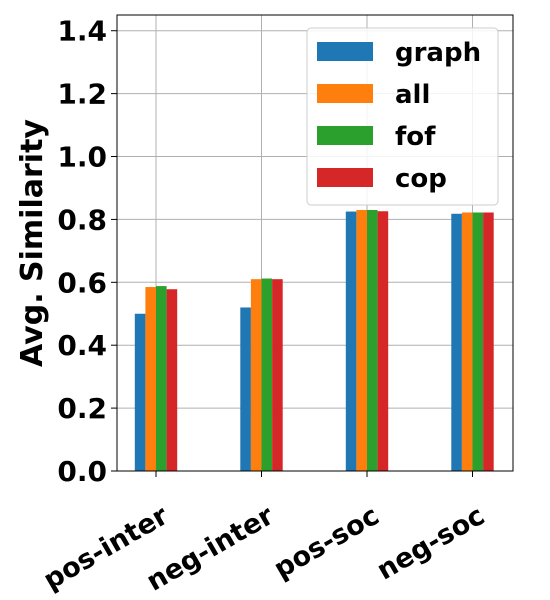 The height and width of the screenshot is (600, 550). What do you see at coordinates (82, 94) in the screenshot?
I see `y-tick-label: 1.2` at bounding box center [82, 94].